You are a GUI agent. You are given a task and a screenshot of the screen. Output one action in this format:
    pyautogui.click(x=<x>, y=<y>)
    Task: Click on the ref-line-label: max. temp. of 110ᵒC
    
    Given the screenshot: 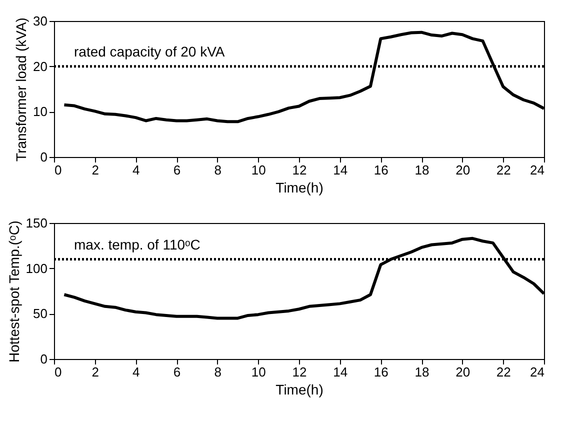 What is the action you would take?
    pyautogui.click(x=137, y=244)
    